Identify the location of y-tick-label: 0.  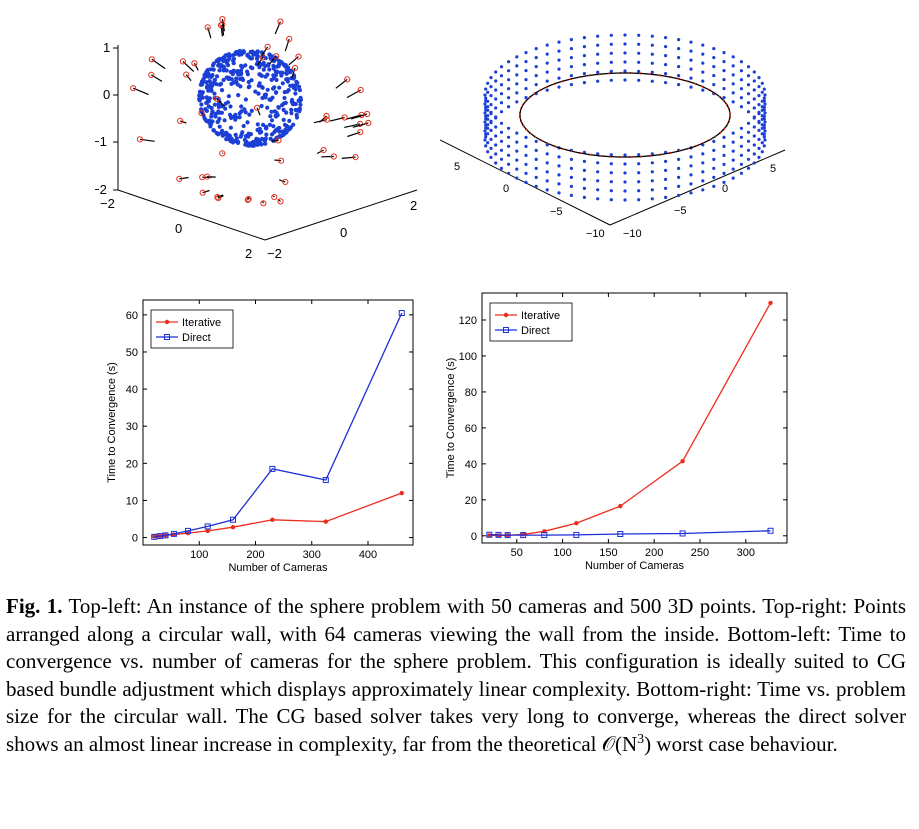
(474, 537).